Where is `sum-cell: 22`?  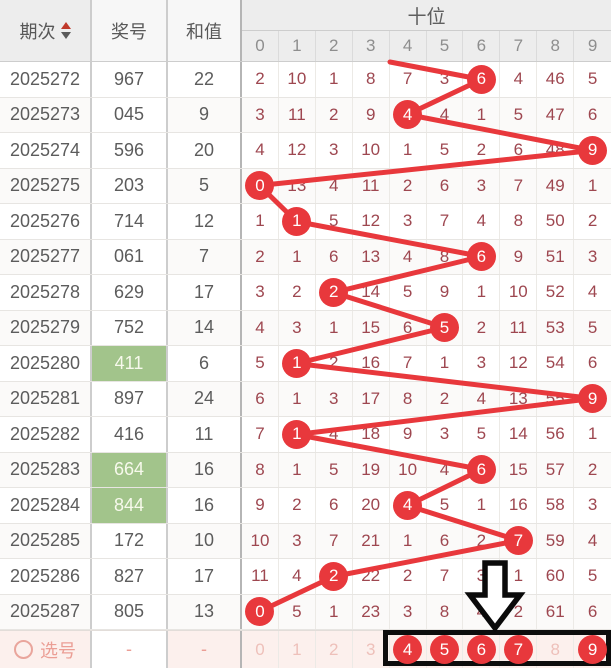
sum-cell: 22 is located at coordinates (204, 78).